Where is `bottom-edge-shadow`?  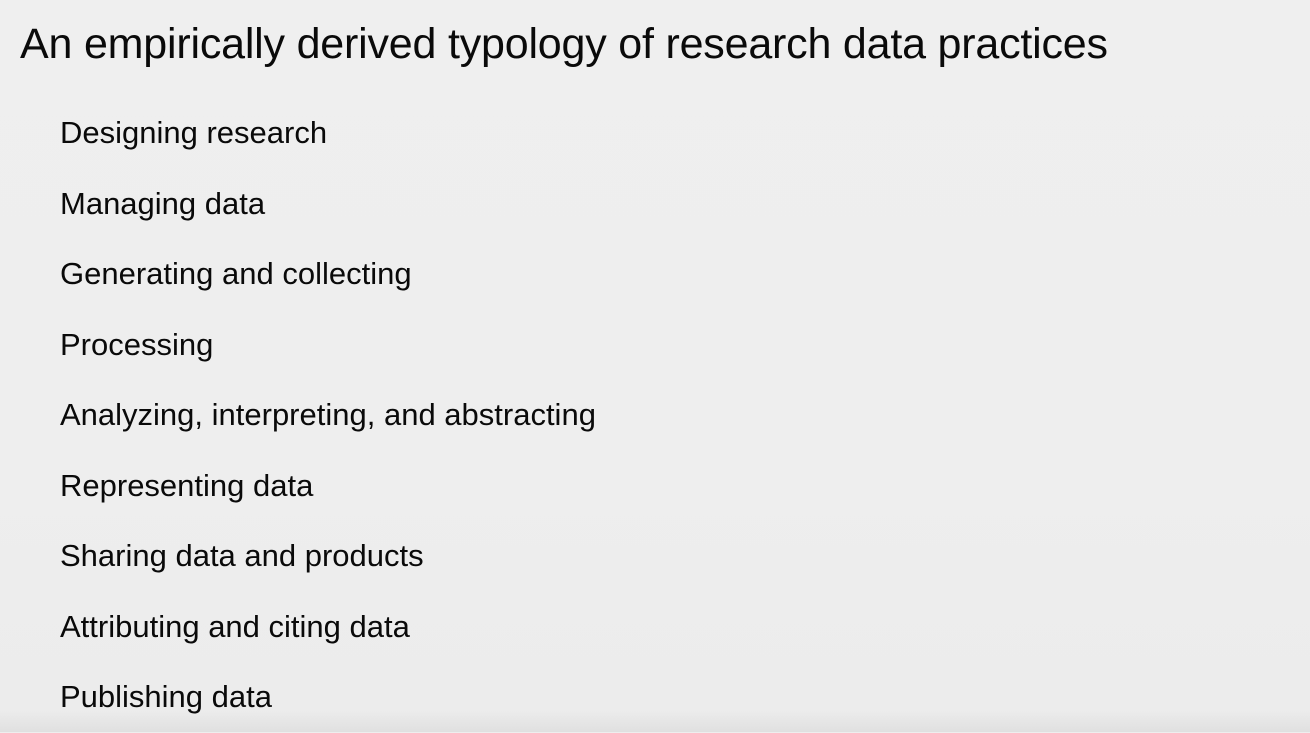
bottom-edge-shadow is located at coordinates (655, 721).